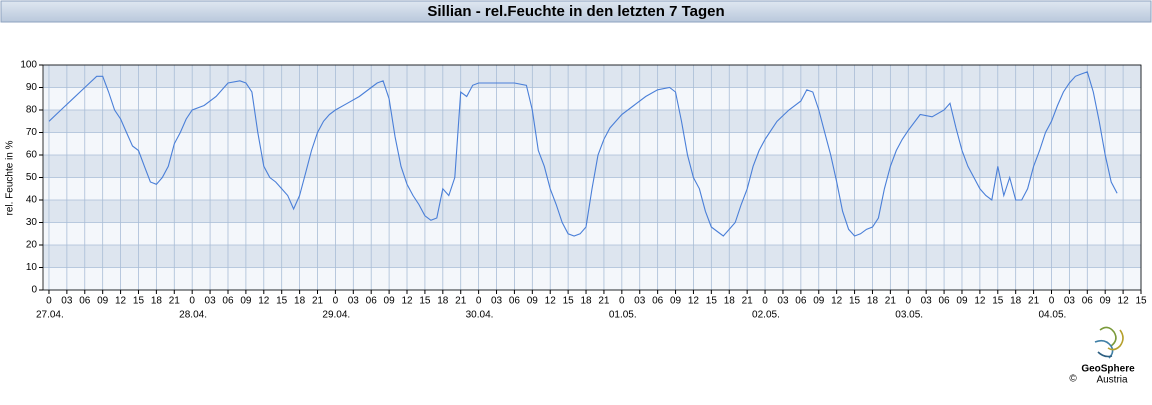 The image size is (1152, 405). Describe the element at coordinates (623, 315) in the screenshot. I see `date-label: 01.05.` at that location.